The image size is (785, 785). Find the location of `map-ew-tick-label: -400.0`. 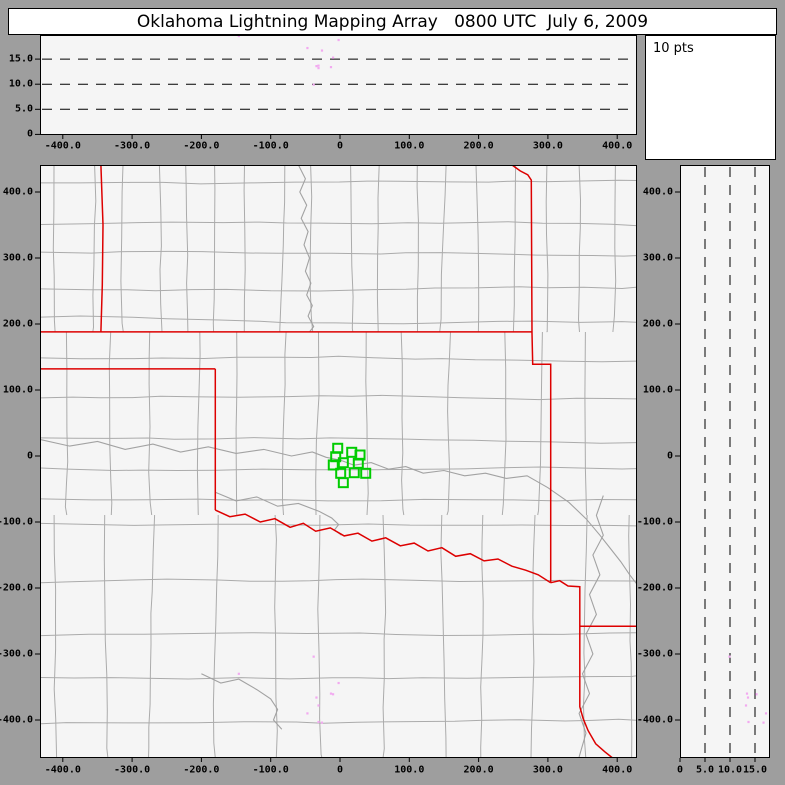

map-ew-tick-label: -400.0 is located at coordinates (62, 770).